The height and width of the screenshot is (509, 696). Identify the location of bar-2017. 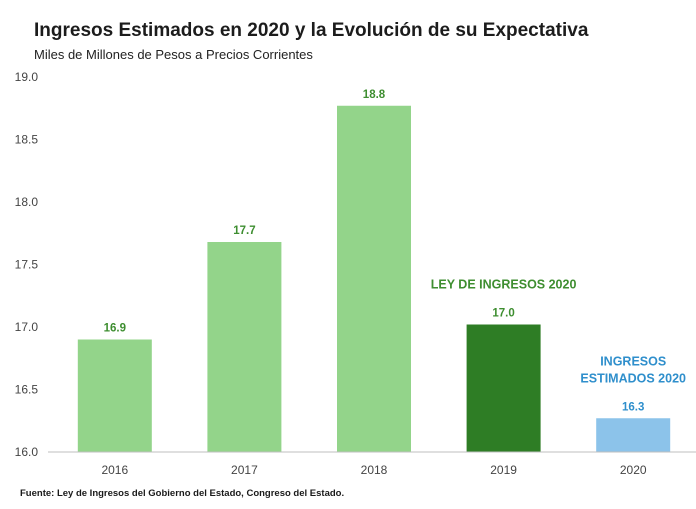
(244, 347).